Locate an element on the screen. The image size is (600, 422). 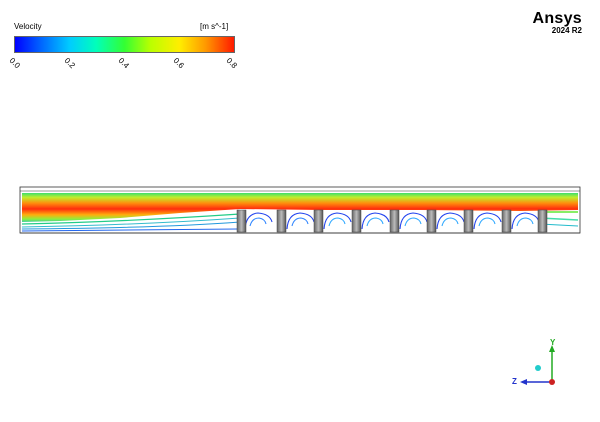
legend-title: Velocity is located at coordinates (28, 26).